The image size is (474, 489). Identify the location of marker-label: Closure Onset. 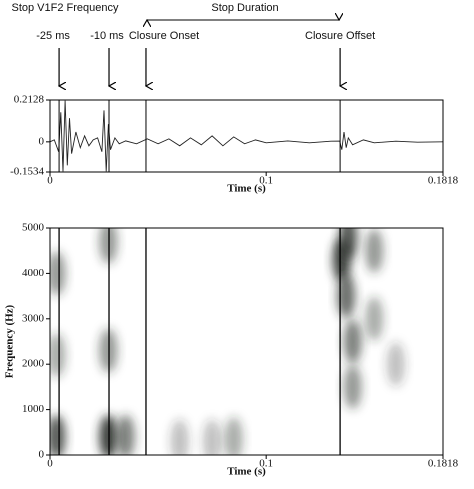
(164, 36).